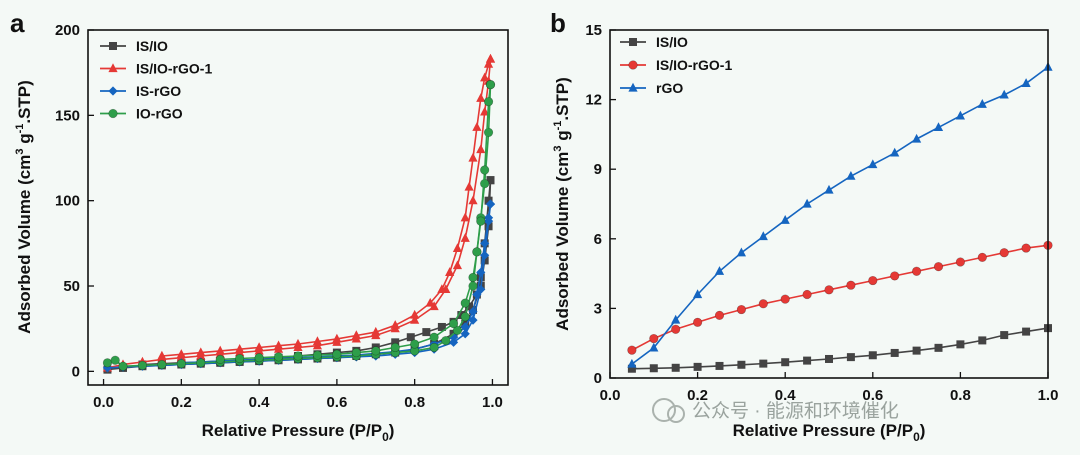 The height and width of the screenshot is (455, 1080). I want to click on y-tick-label: 9, so click(598, 169).